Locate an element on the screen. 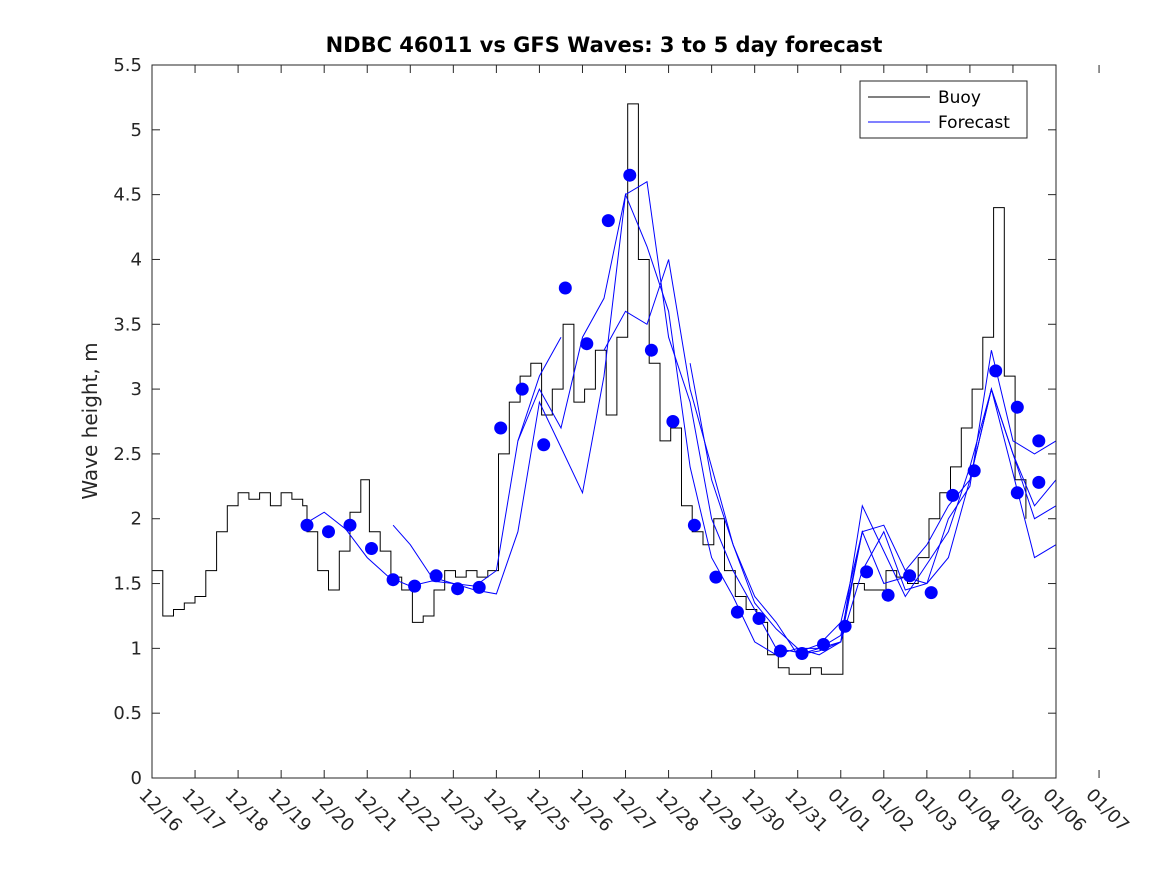  x-tick-label: 12/19 is located at coordinates (290, 811).